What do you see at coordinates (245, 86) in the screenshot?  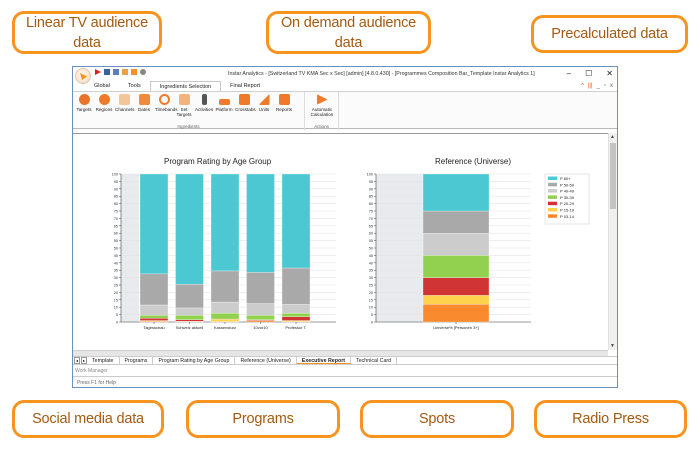 I see `tab-final-report: Final Report` at bounding box center [245, 86].